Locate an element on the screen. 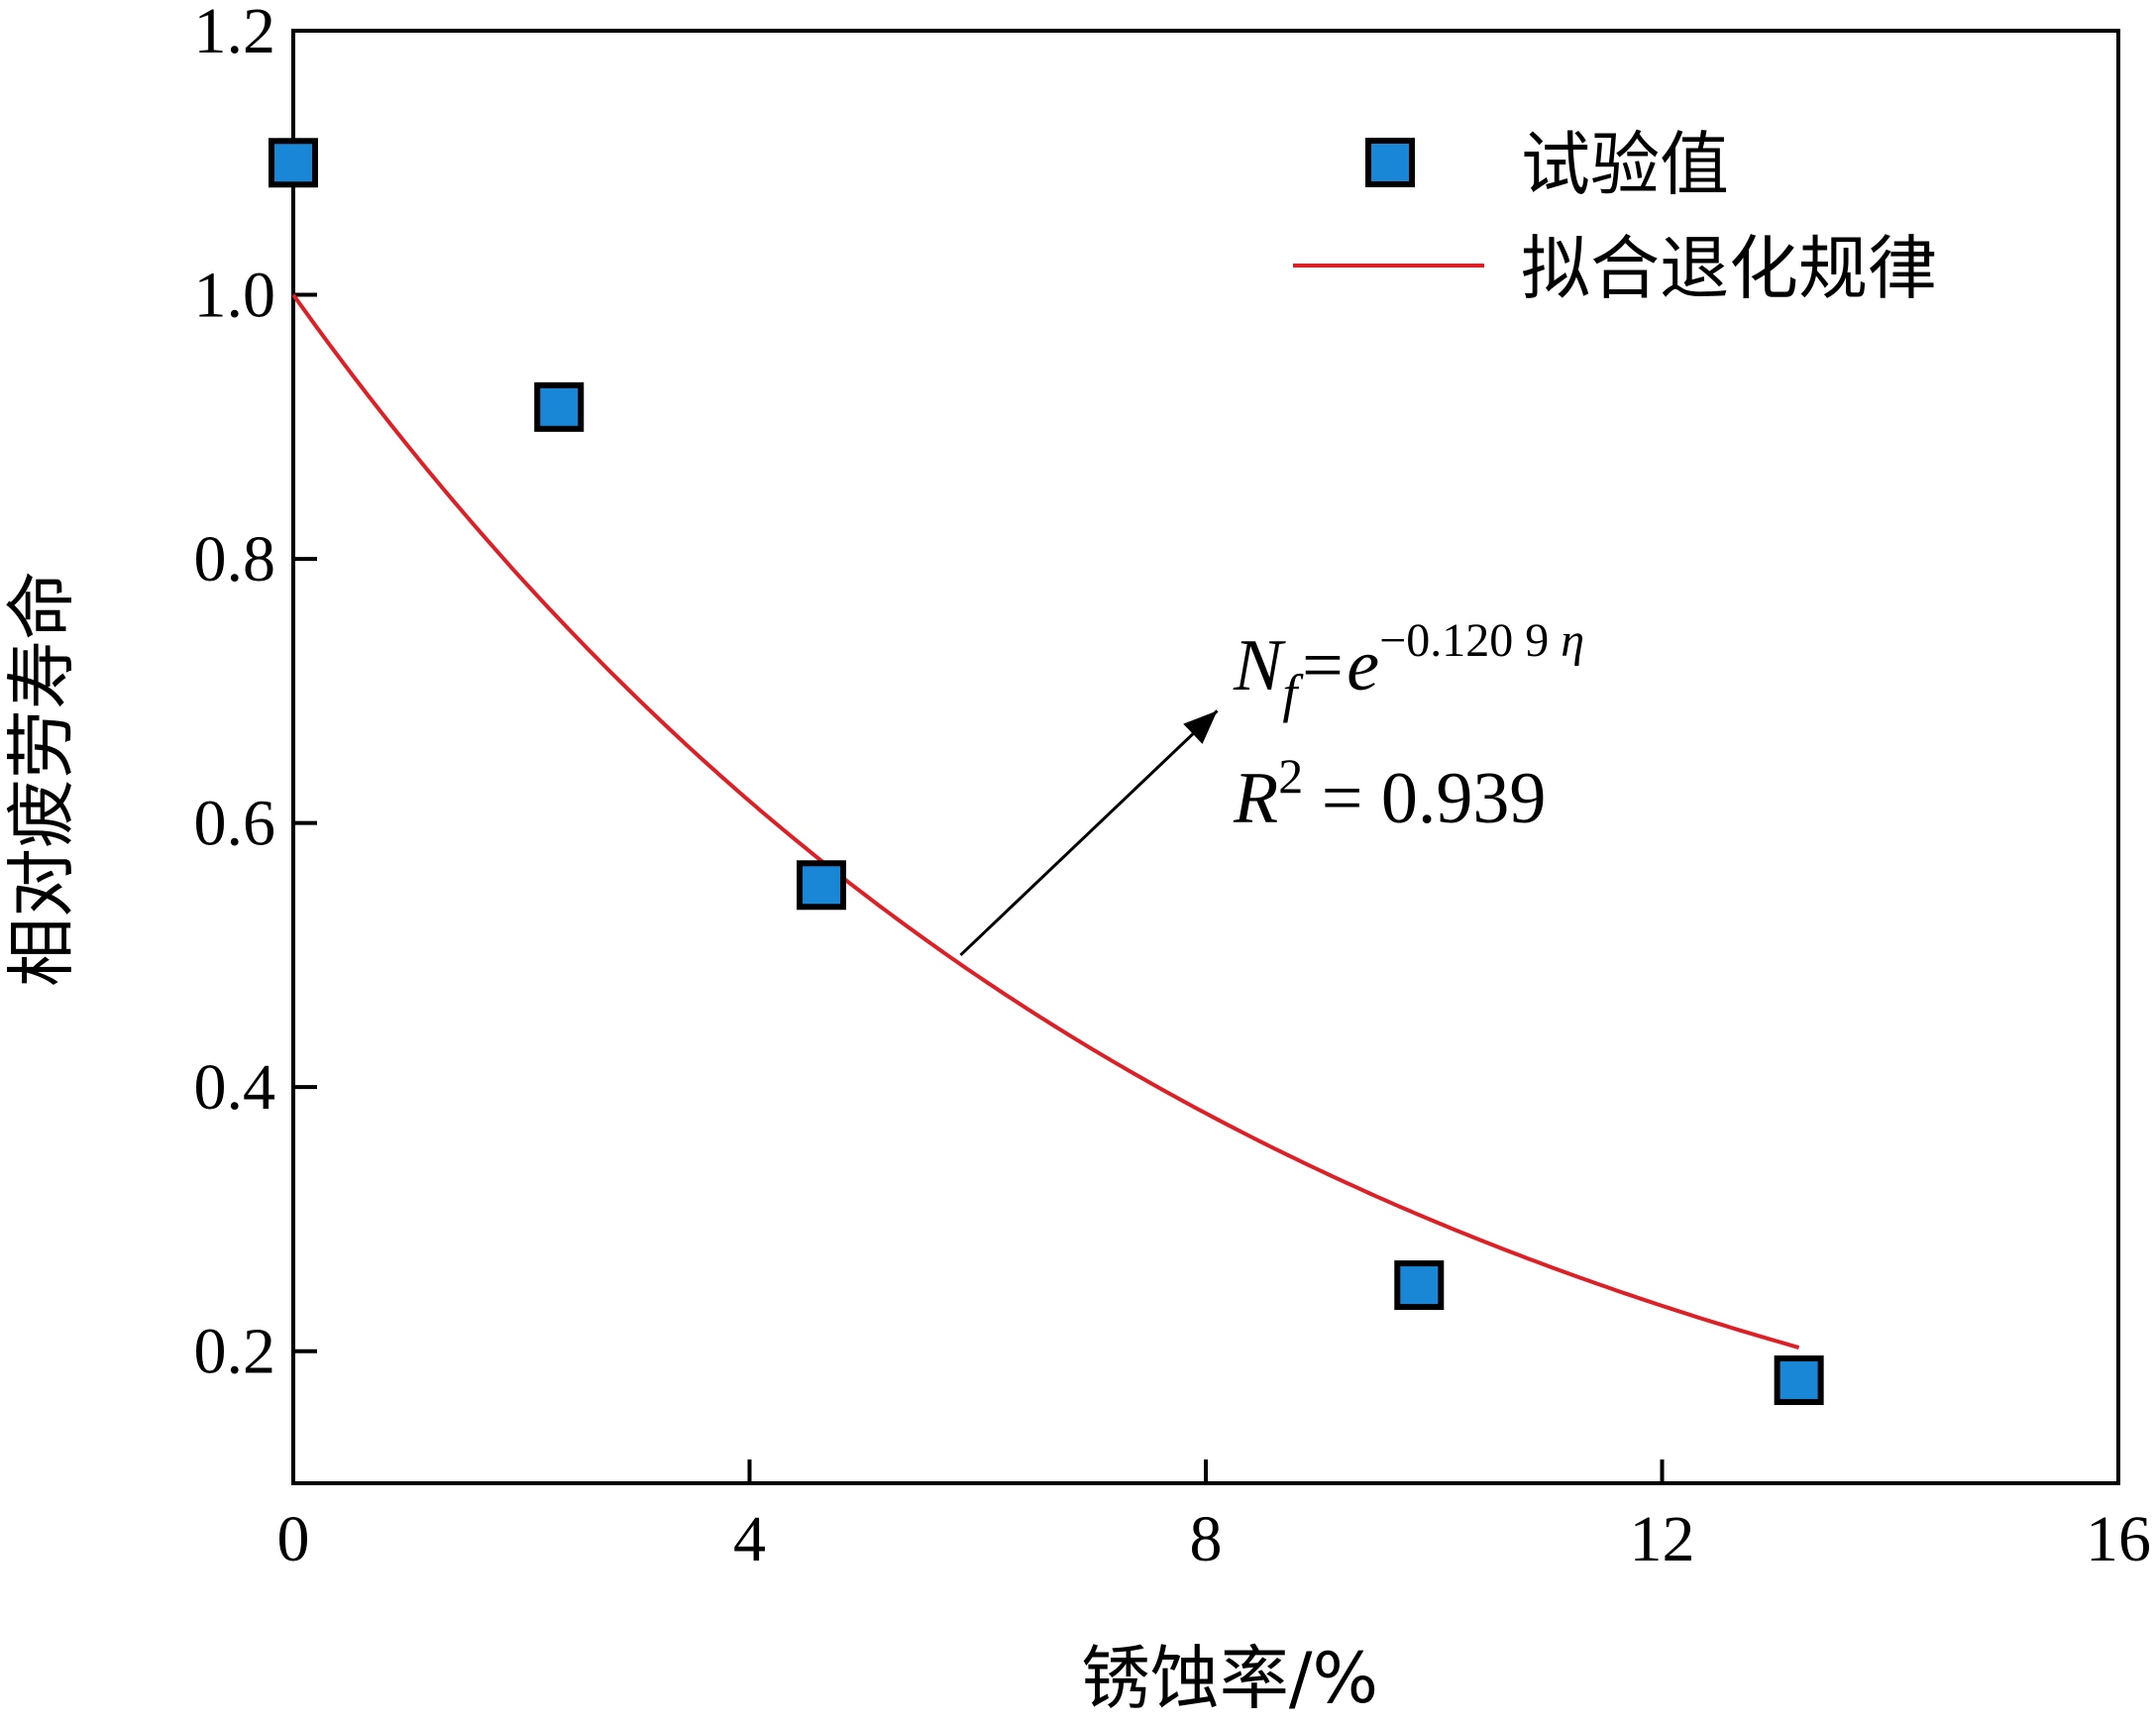 This screenshot has height=1726, width=2156. y-tick-label: 0.2 is located at coordinates (235, 1352).